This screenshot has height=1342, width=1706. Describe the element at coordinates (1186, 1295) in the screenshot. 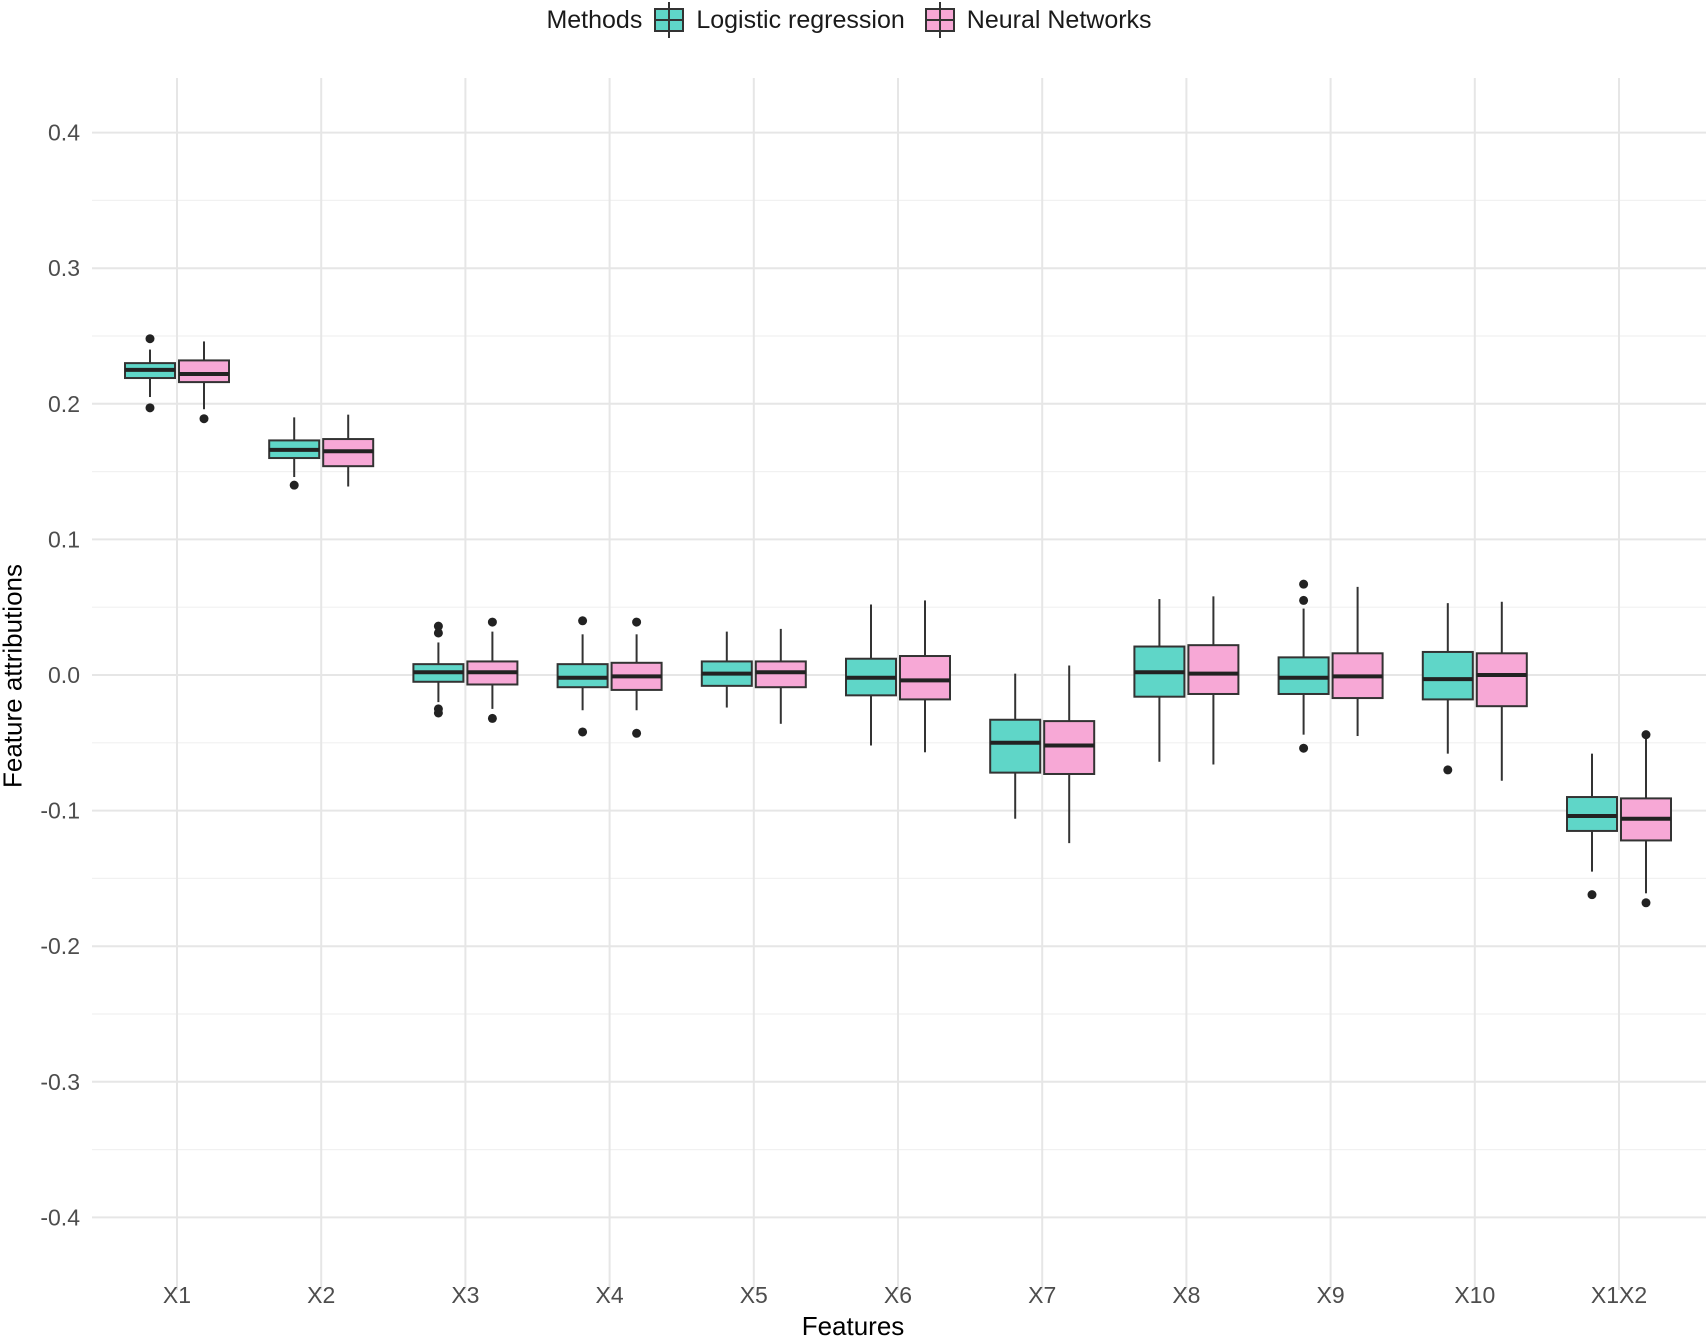

I see `x-tick-label: X8` at that location.